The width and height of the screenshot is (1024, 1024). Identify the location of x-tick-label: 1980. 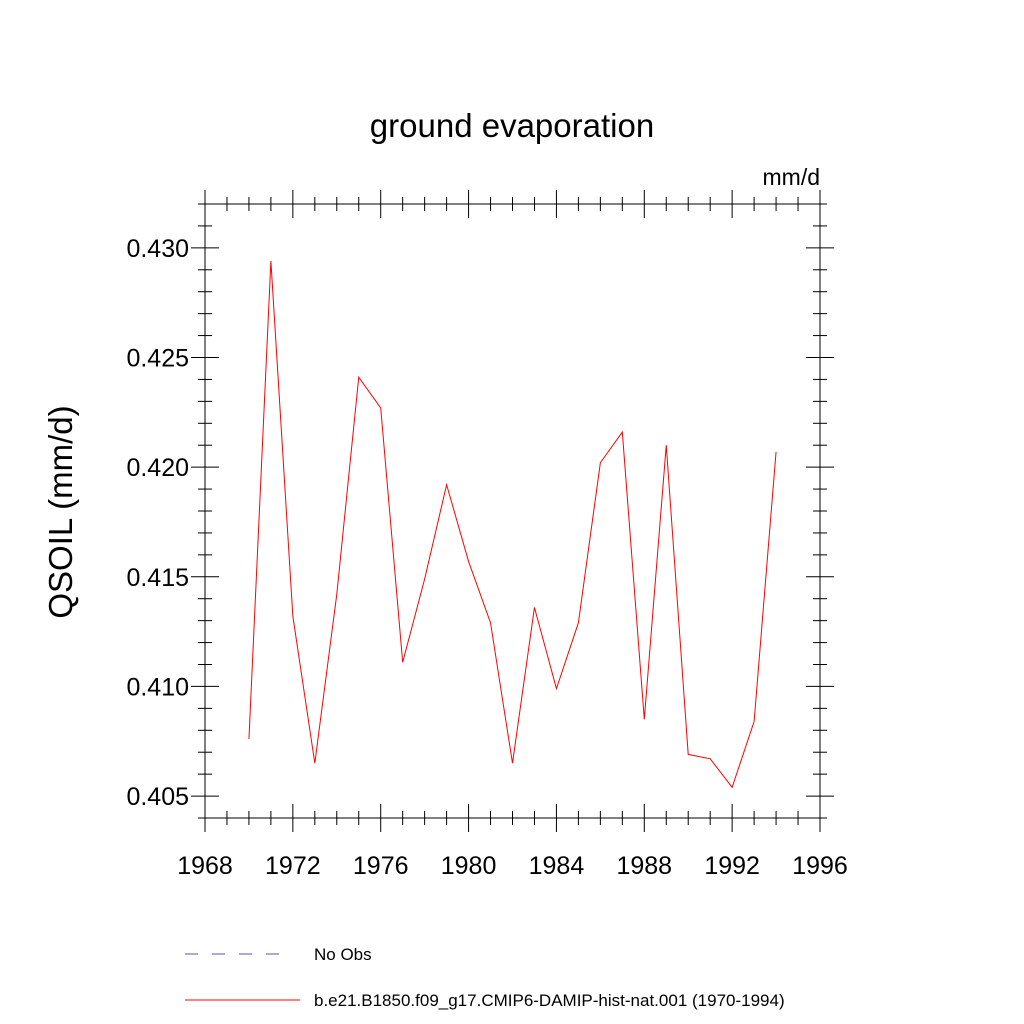
(469, 866).